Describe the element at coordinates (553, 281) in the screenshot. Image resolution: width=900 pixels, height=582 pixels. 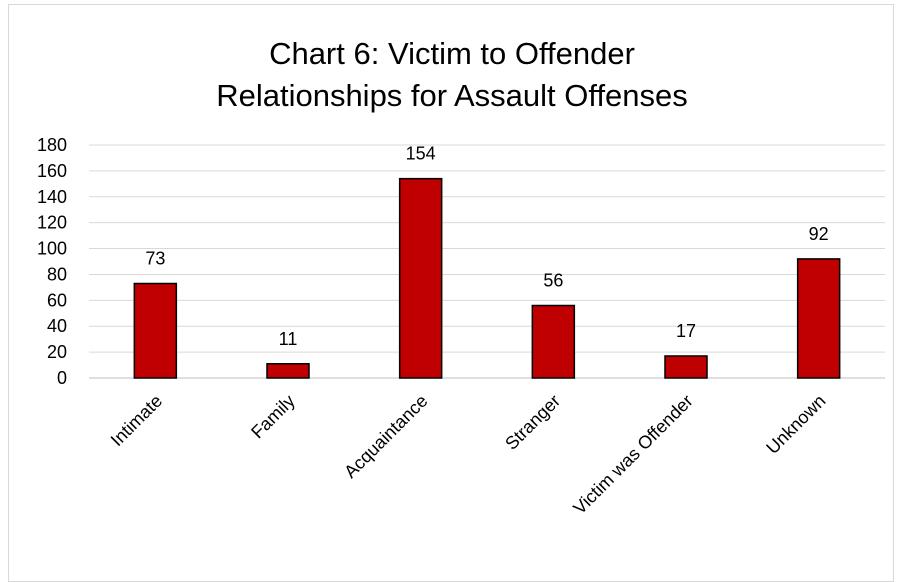
I see `data-label: 56` at that location.